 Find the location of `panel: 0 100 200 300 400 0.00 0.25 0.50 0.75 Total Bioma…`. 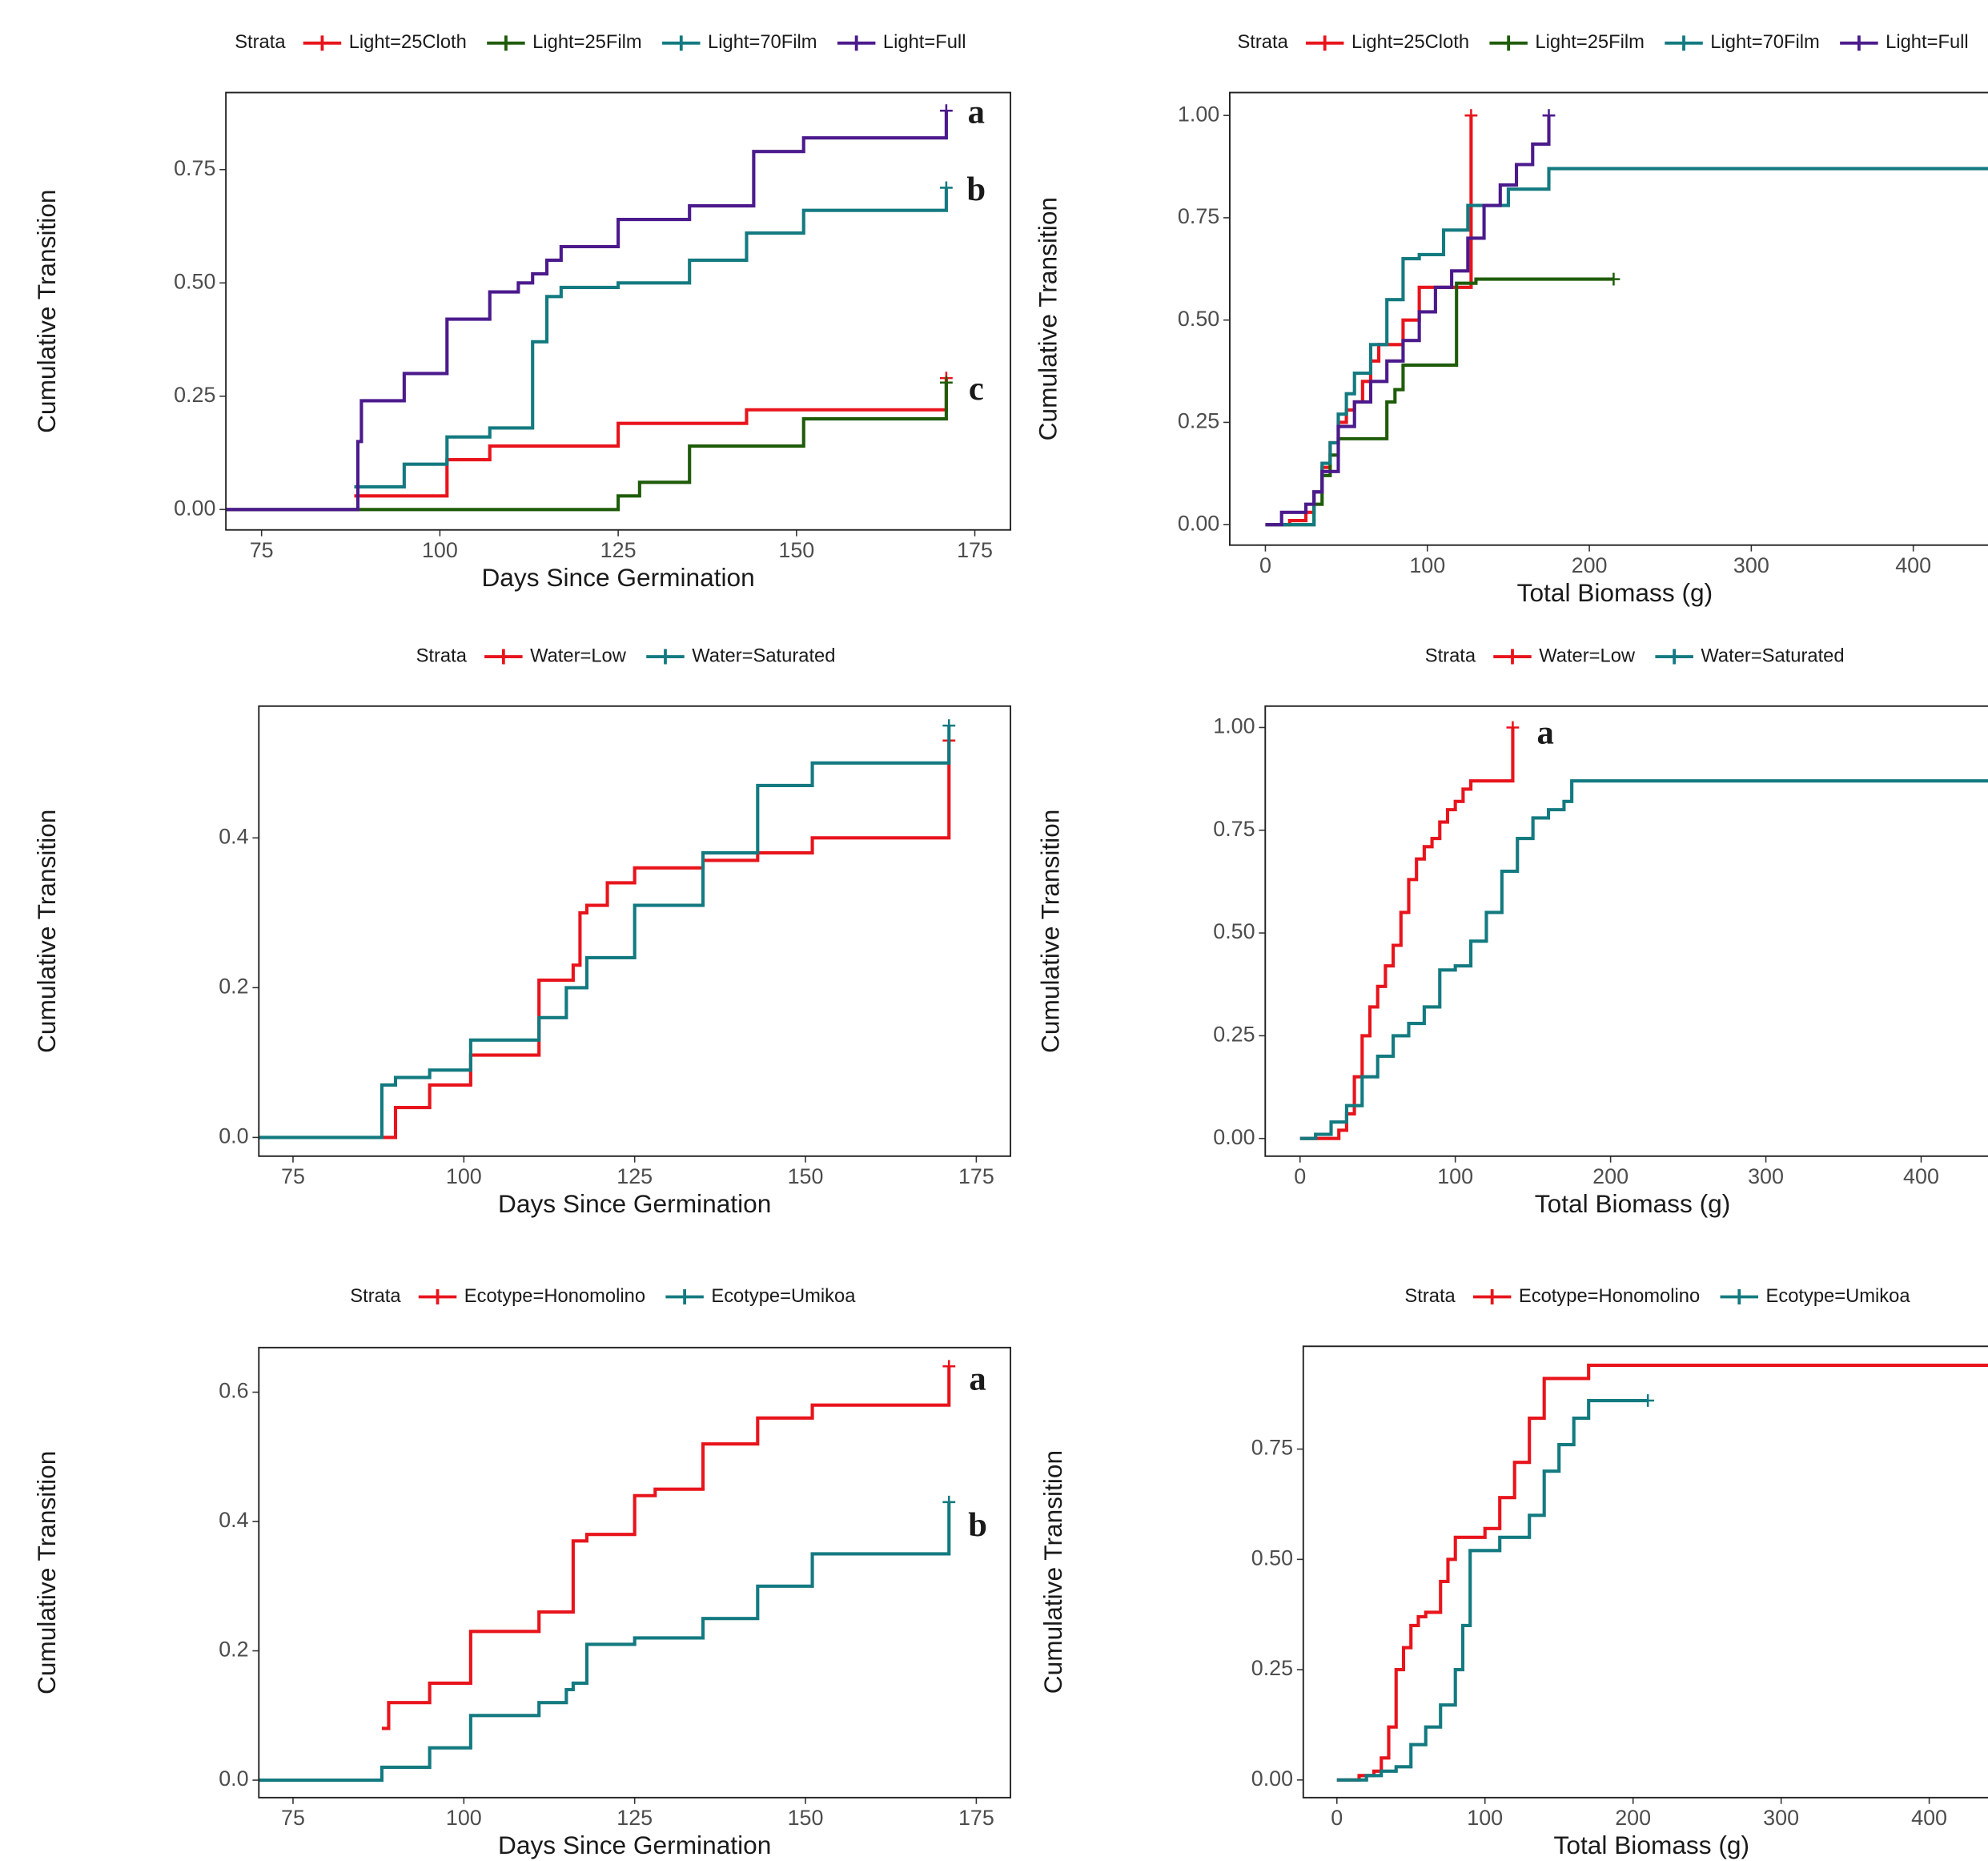

panel: 0 100 200 300 400 0.00 0.25 0.50 0.75 Total Bioma… is located at coordinates (1513, 1572).